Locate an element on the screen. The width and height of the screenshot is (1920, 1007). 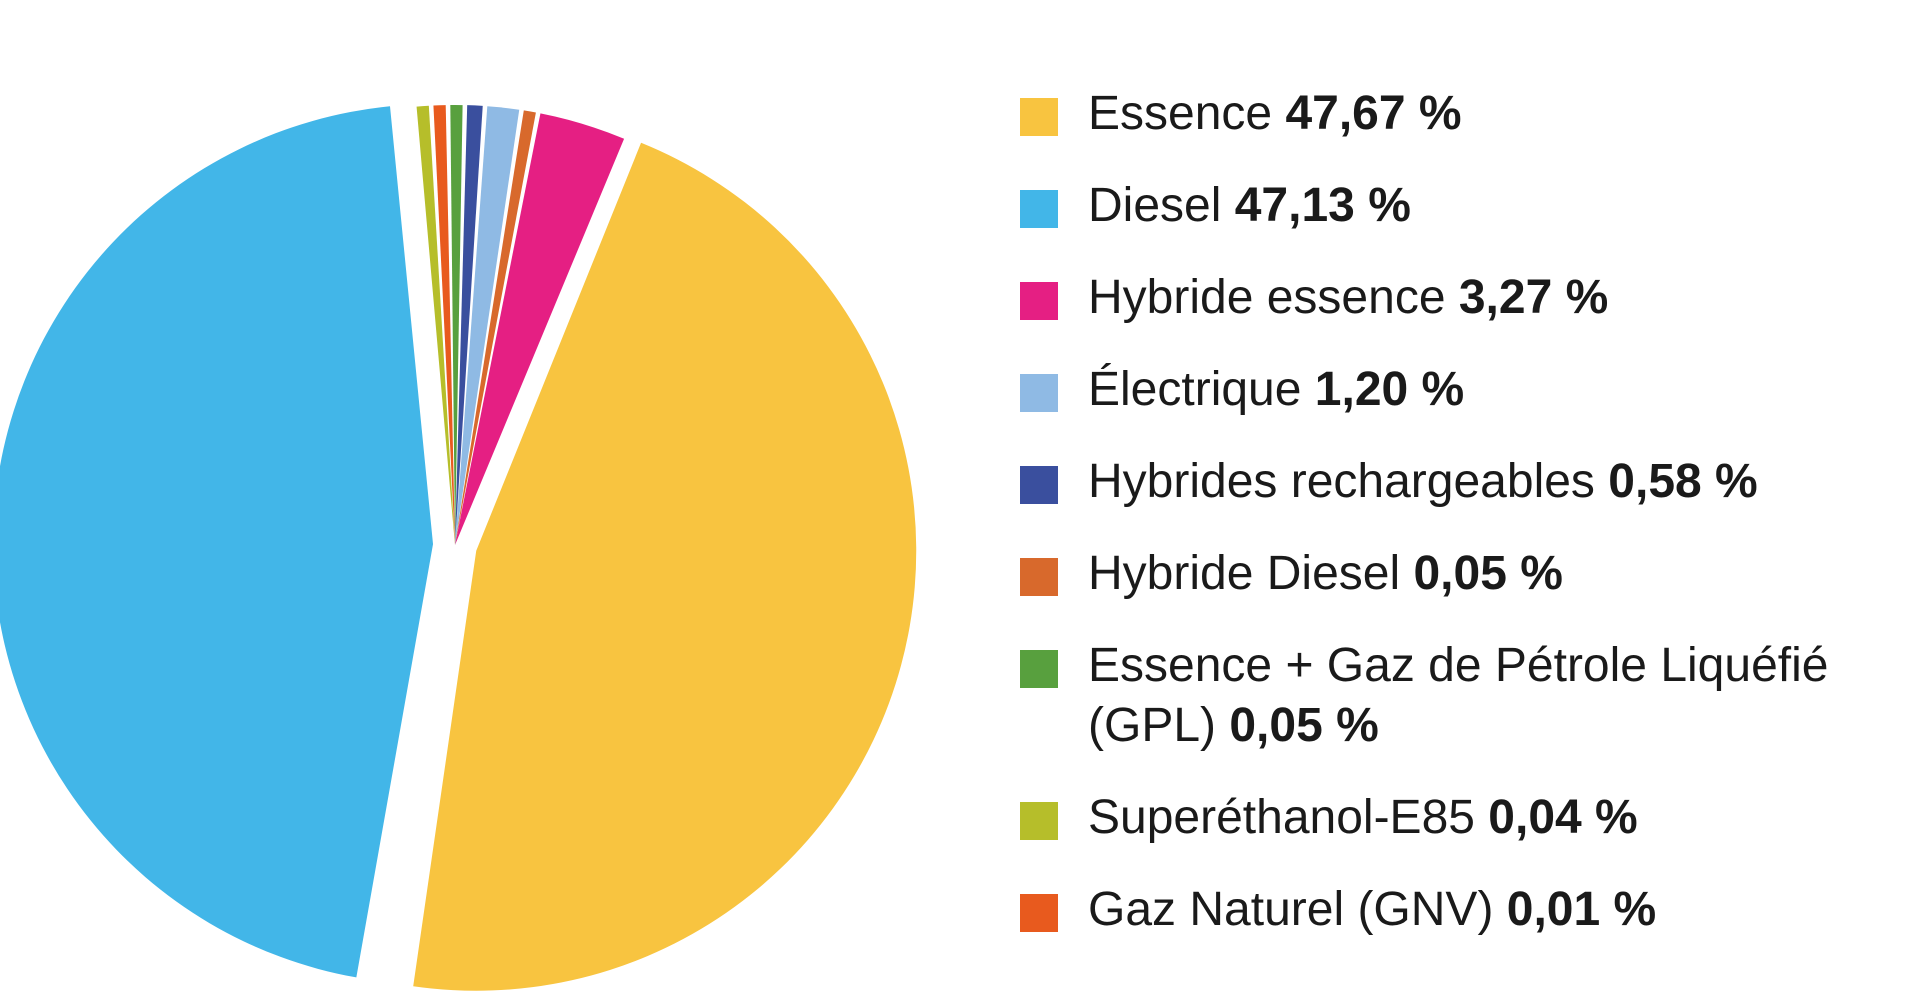
legend-label-hybrides-rechargeables: Hybrides rechargeables is located at coordinates (1341, 481).